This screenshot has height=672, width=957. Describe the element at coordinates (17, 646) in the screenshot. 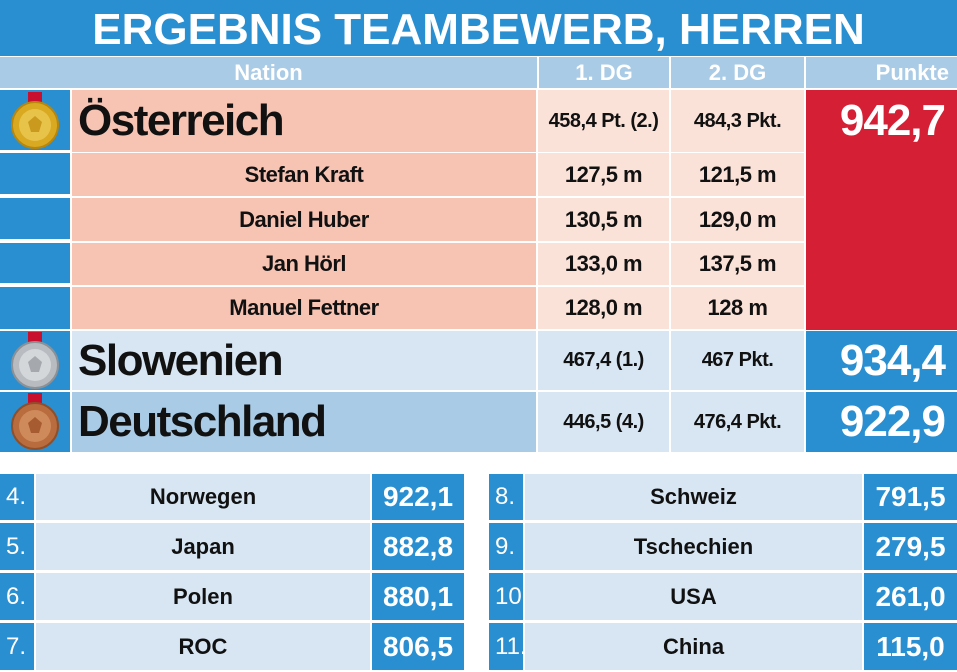

I see `rank-label: 7.` at that location.